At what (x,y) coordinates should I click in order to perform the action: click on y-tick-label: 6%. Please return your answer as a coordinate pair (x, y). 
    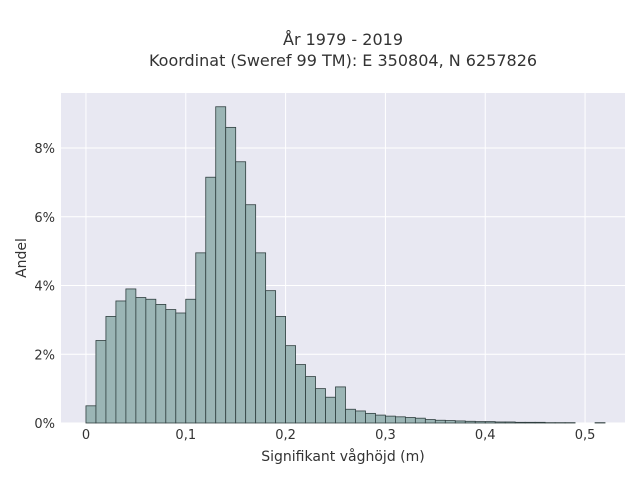
    Looking at the image, I should click on (44, 218).